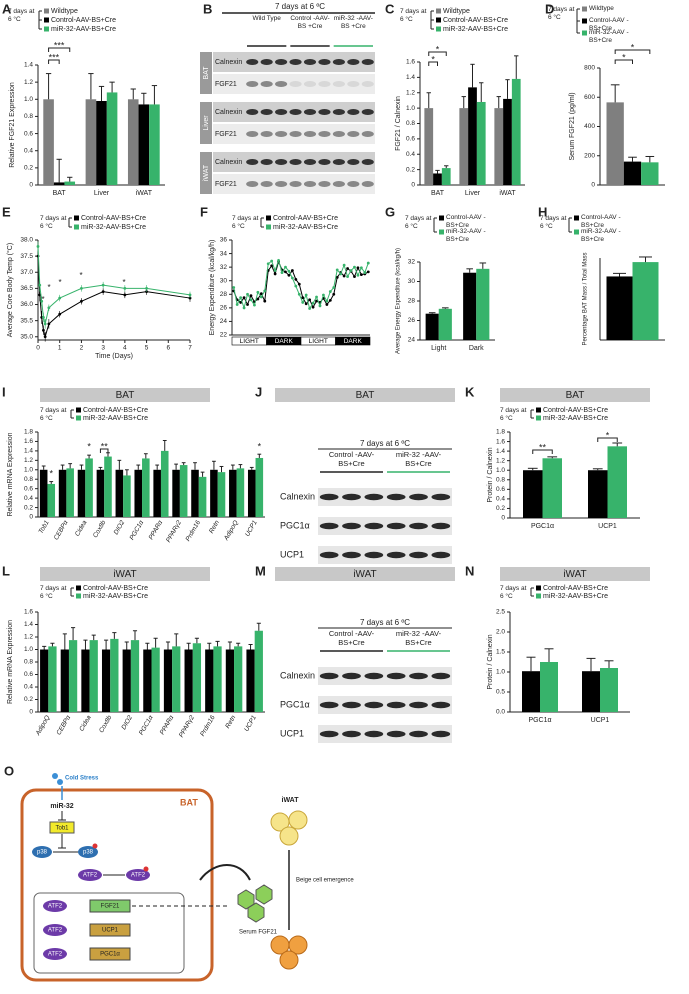 The width and height of the screenshot is (689, 994). Describe the element at coordinates (385, 443) in the screenshot. I see `blot-header: 7 days at 6 ºC` at that location.